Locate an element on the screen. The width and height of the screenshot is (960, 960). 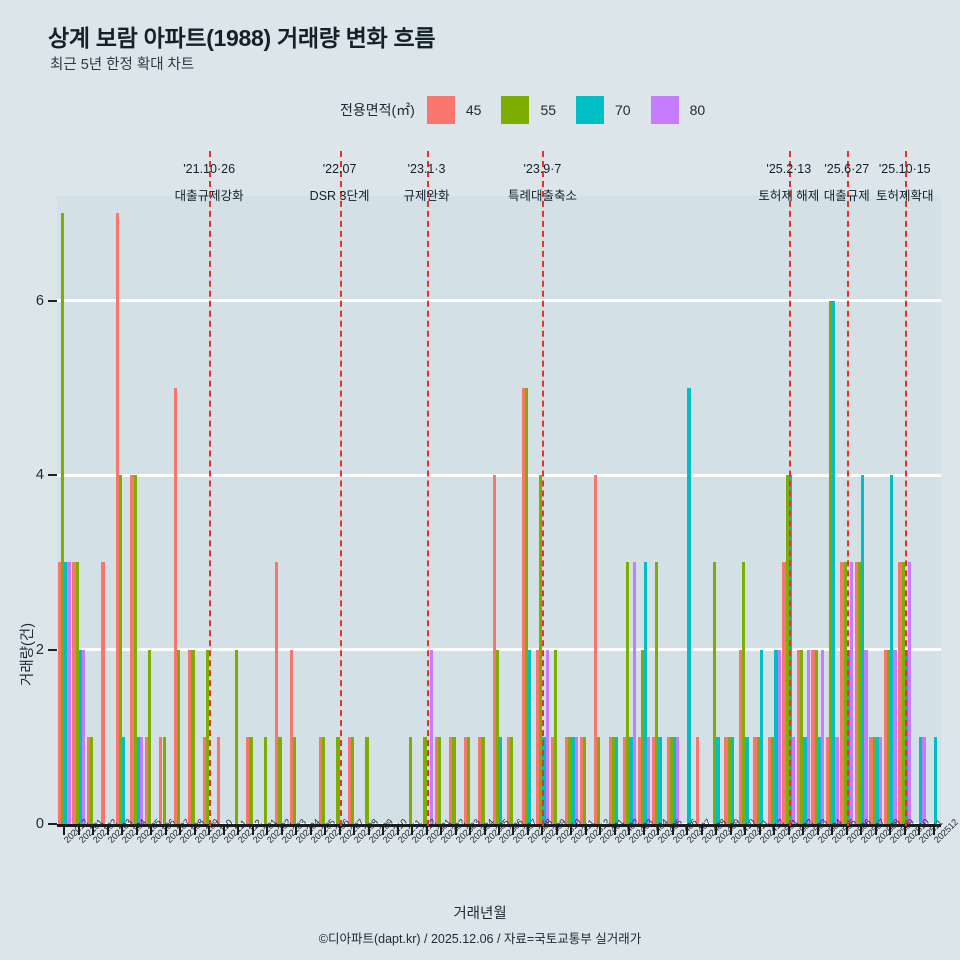
legend-item-80: 80 is located at coordinates (685, 110).